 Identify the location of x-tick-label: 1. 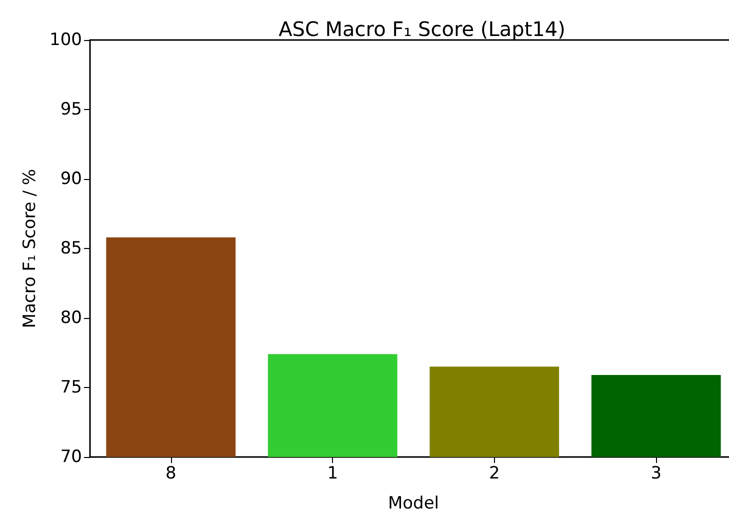
(332, 474).